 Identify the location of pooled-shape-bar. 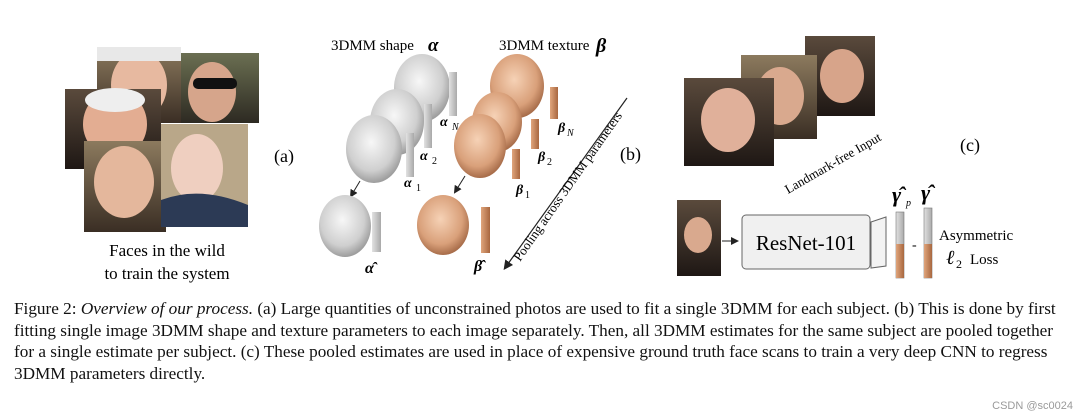
(376, 232).